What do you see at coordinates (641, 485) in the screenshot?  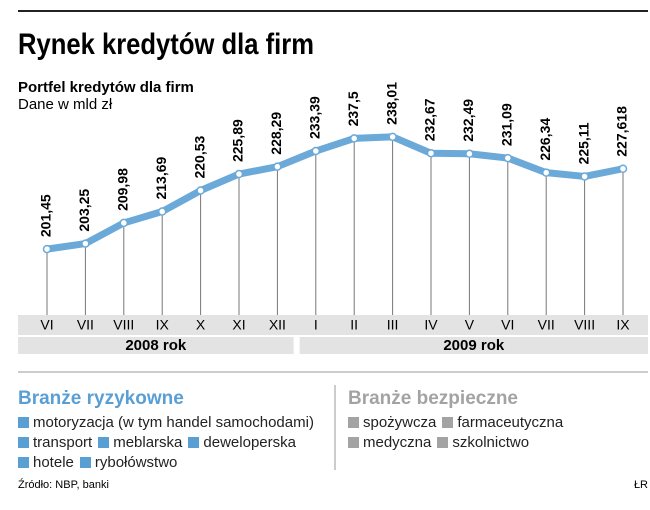 I see `credit: ŁR` at bounding box center [641, 485].